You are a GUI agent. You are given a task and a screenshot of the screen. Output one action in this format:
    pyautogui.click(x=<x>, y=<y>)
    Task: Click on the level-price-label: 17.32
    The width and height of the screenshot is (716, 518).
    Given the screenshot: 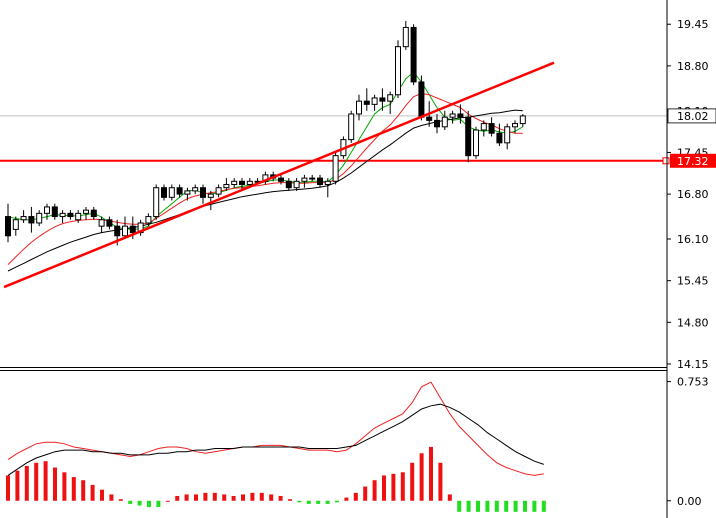 What is the action you would take?
    pyautogui.click(x=693, y=161)
    